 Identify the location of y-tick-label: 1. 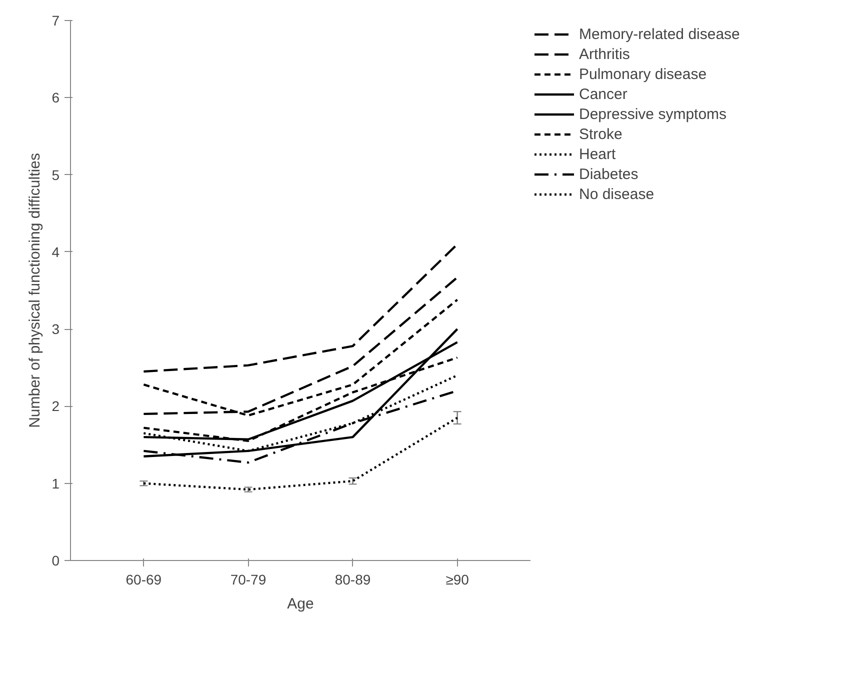
(56, 483).